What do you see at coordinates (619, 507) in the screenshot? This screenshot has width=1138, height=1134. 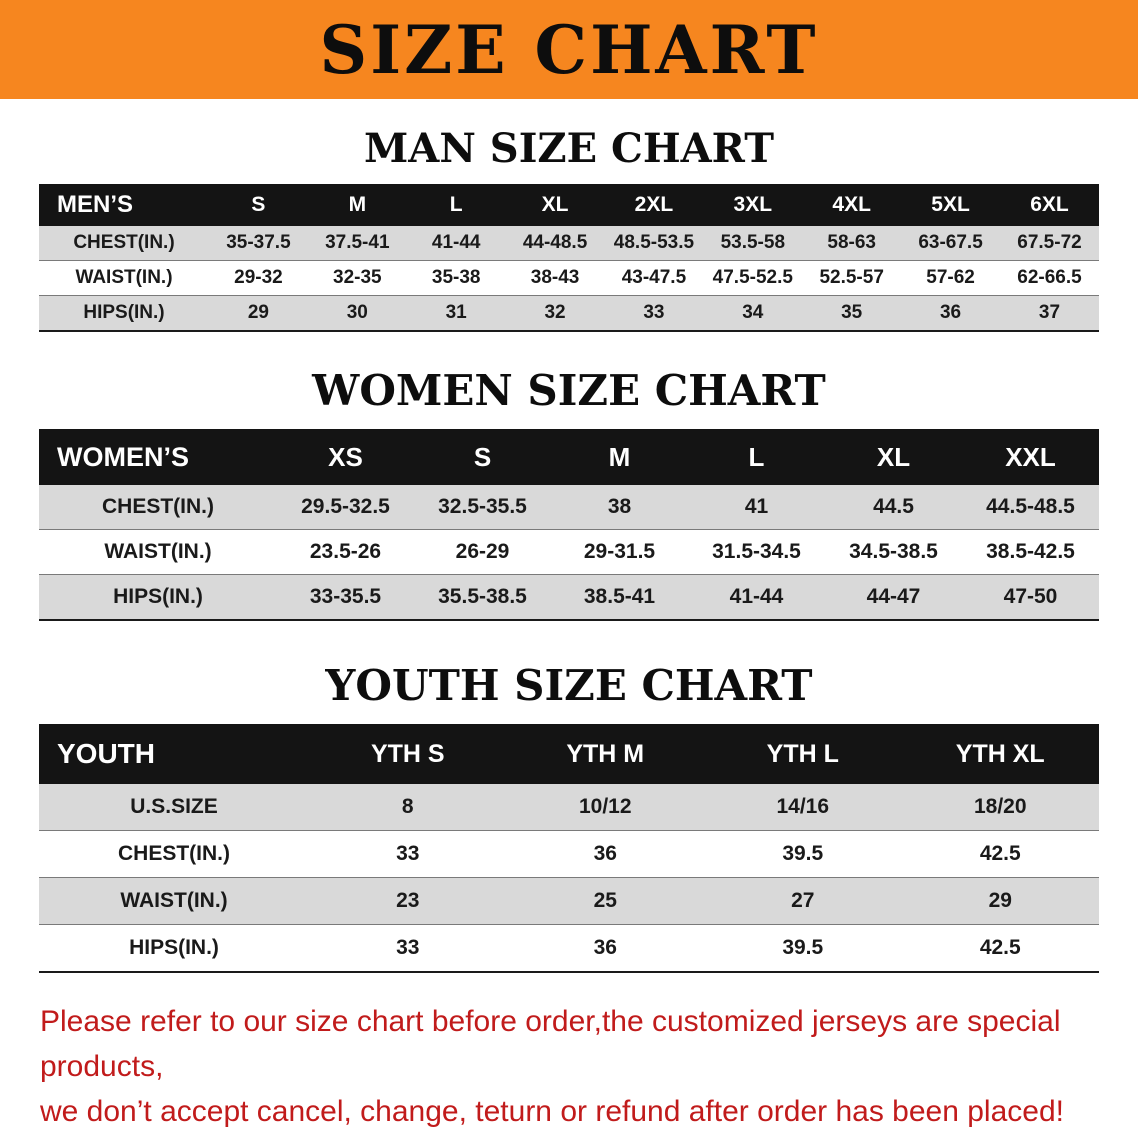 I see `size-value: 38` at bounding box center [619, 507].